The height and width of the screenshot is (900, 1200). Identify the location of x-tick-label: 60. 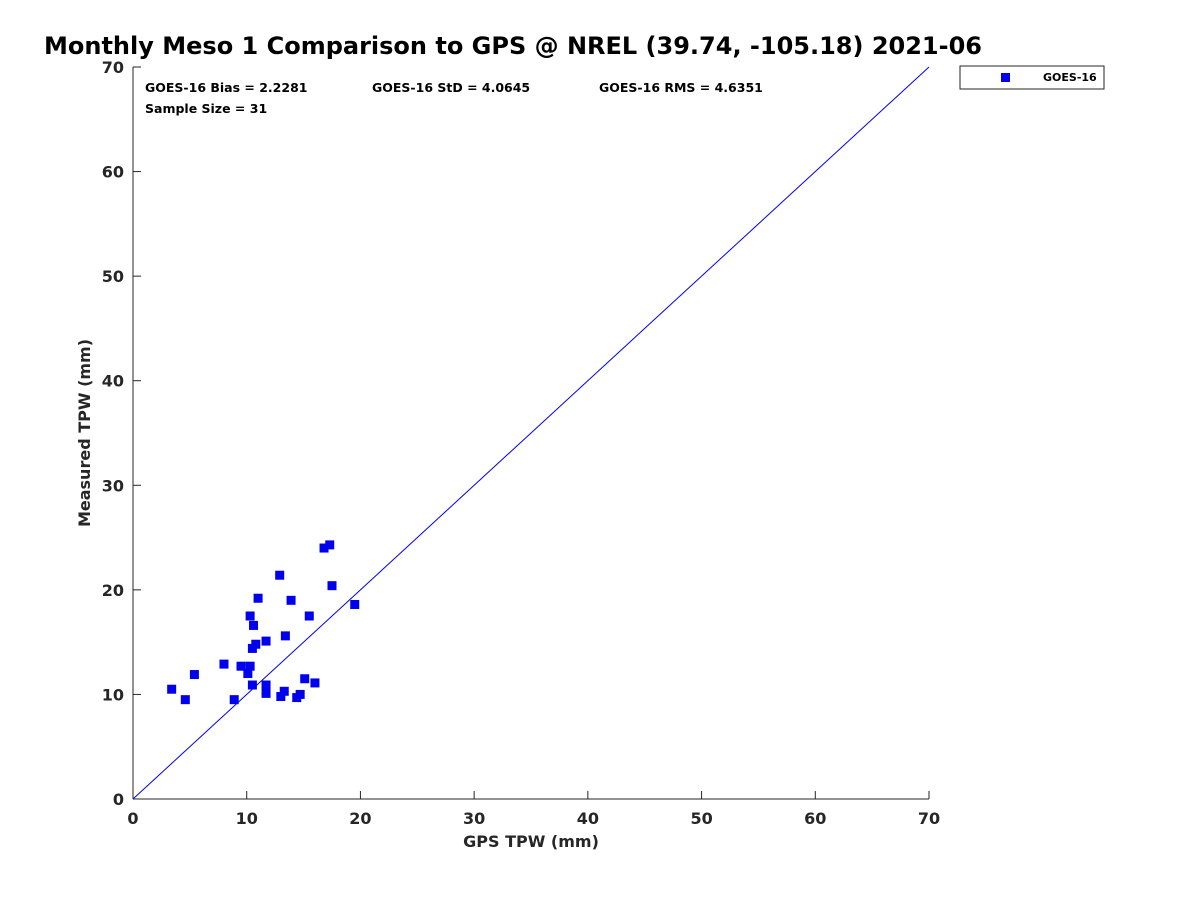
(815, 818).